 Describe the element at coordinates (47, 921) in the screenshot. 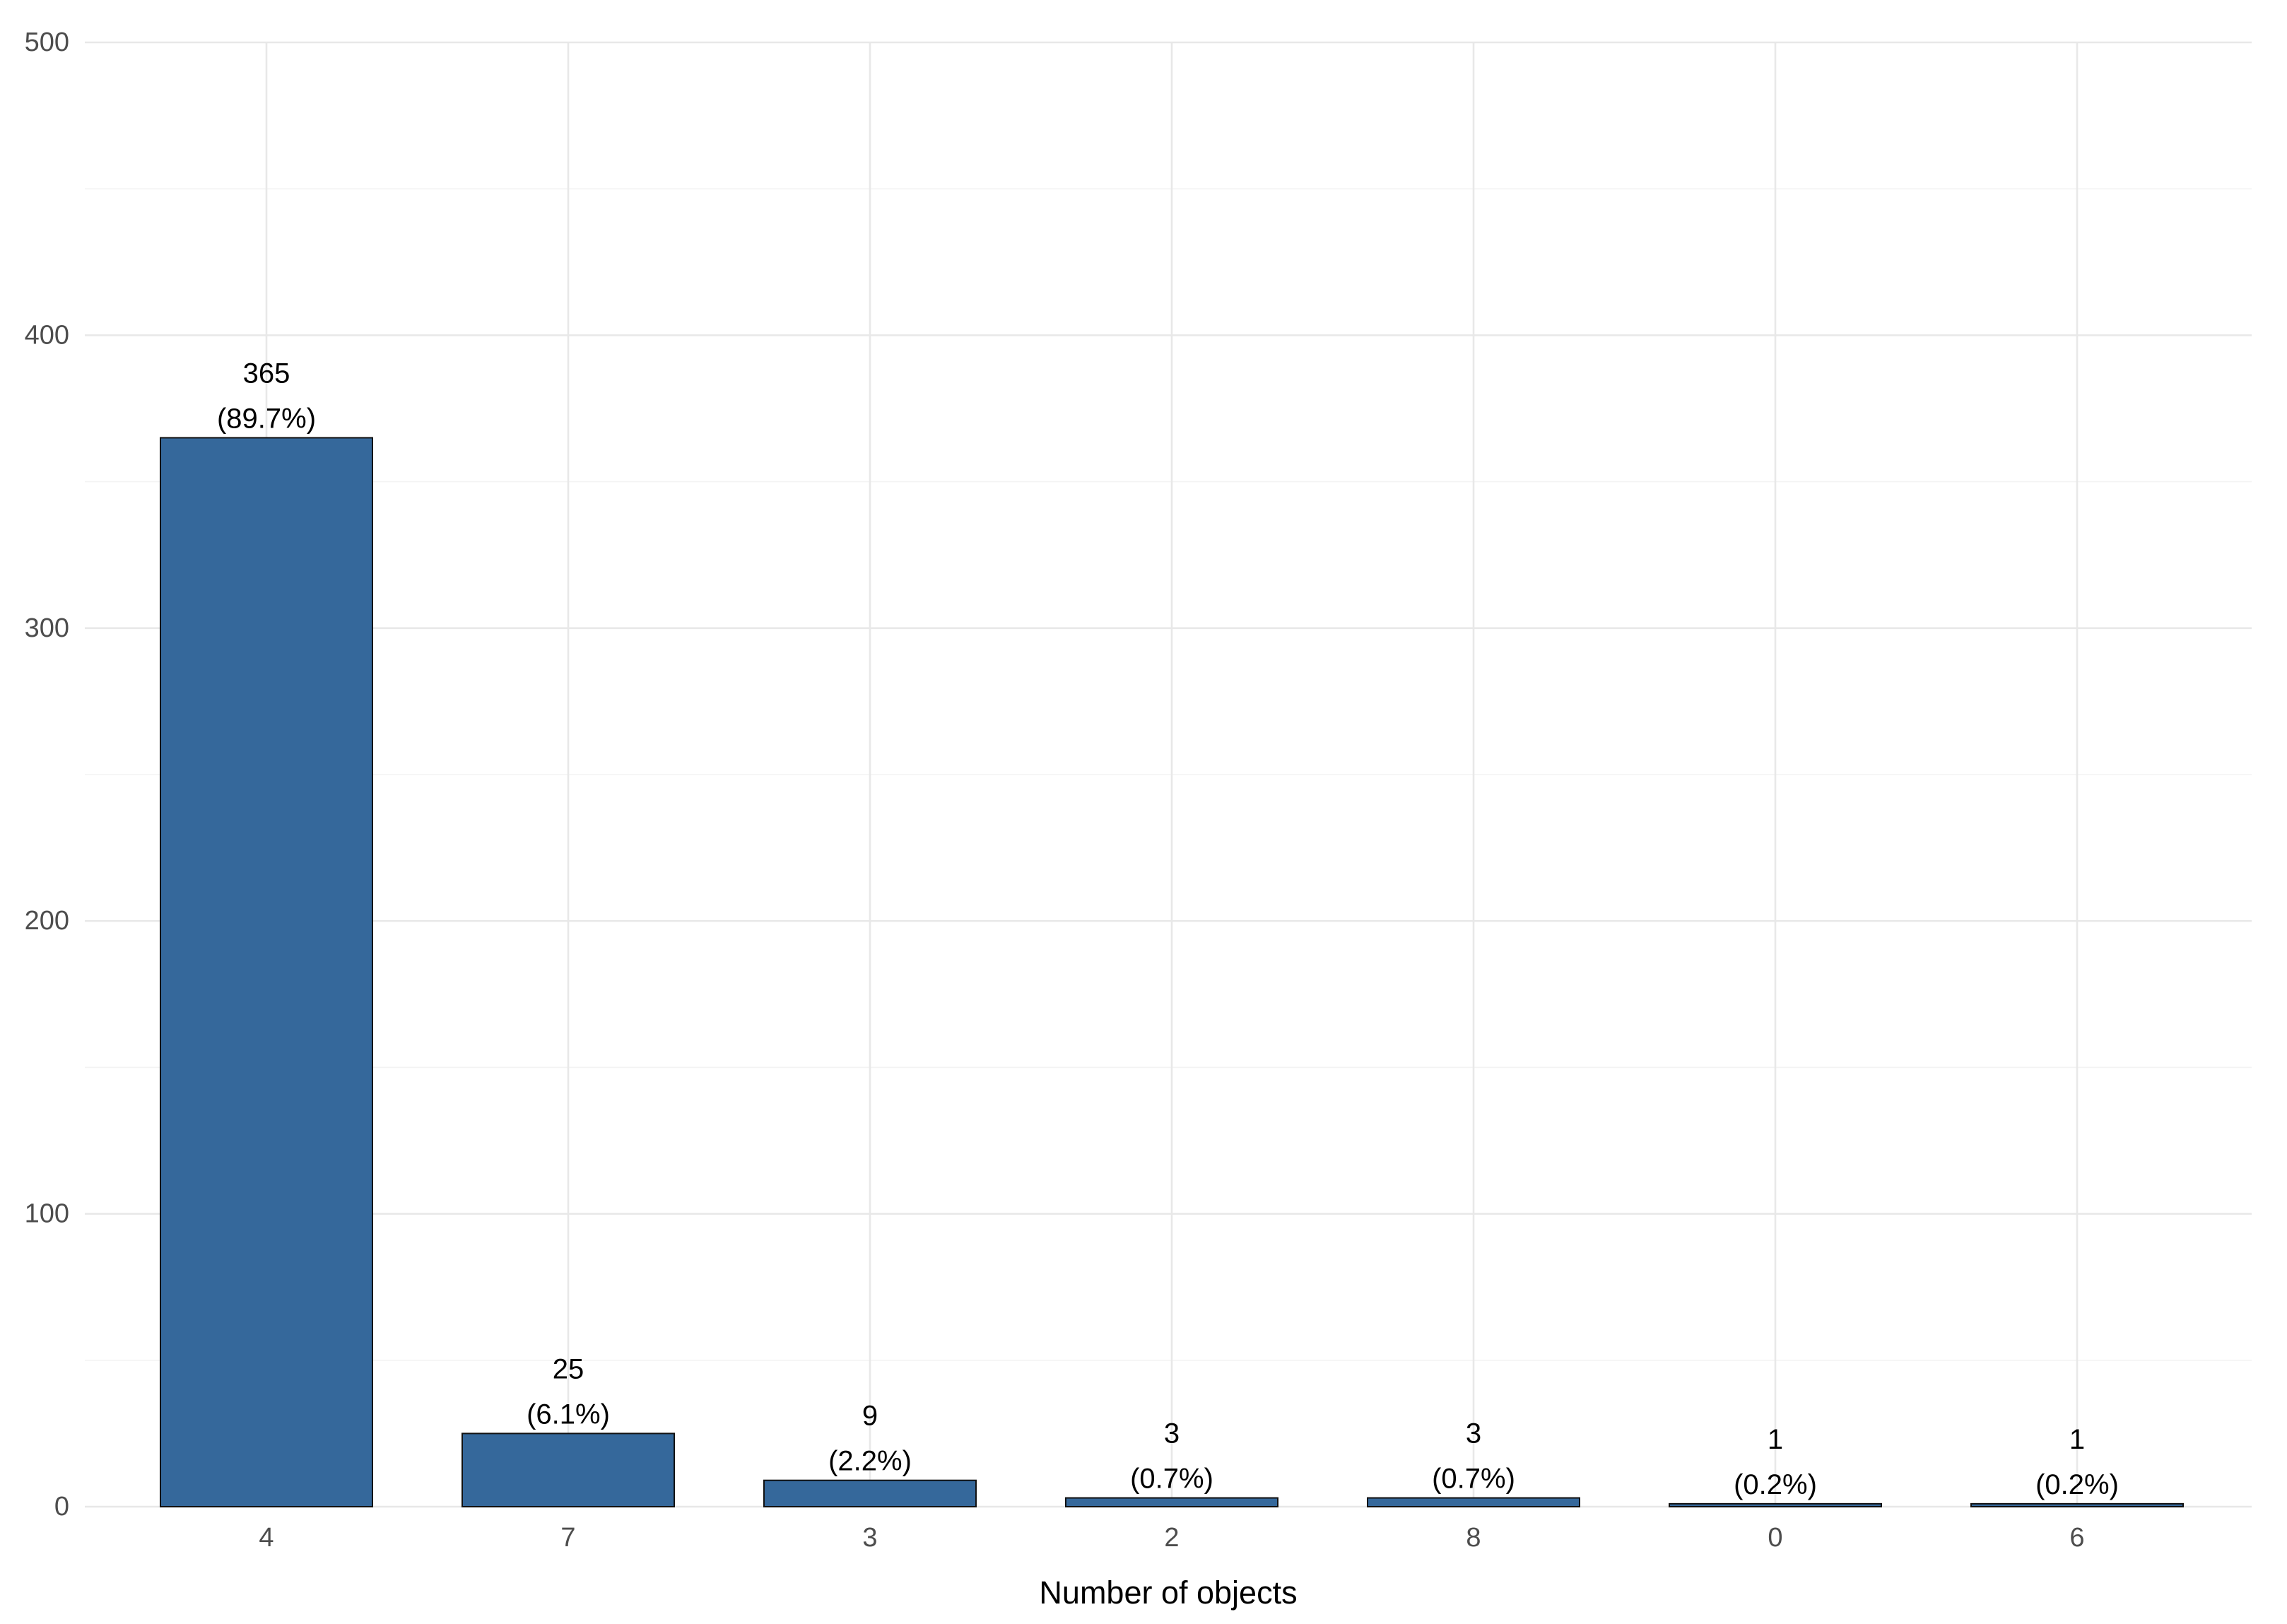

I see `y-tick-label: 200` at that location.